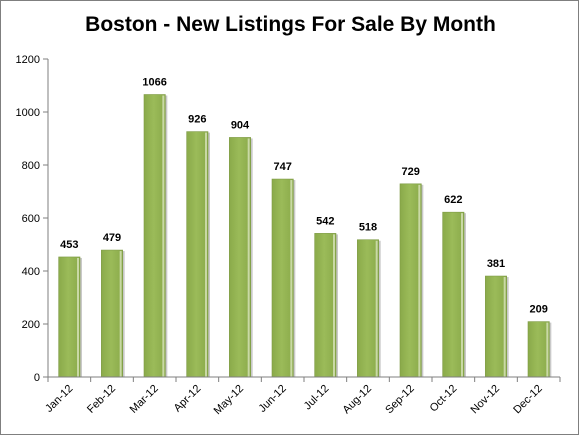 The image size is (579, 435). Describe the element at coordinates (31, 272) in the screenshot. I see `y-tick-label: 400` at that location.